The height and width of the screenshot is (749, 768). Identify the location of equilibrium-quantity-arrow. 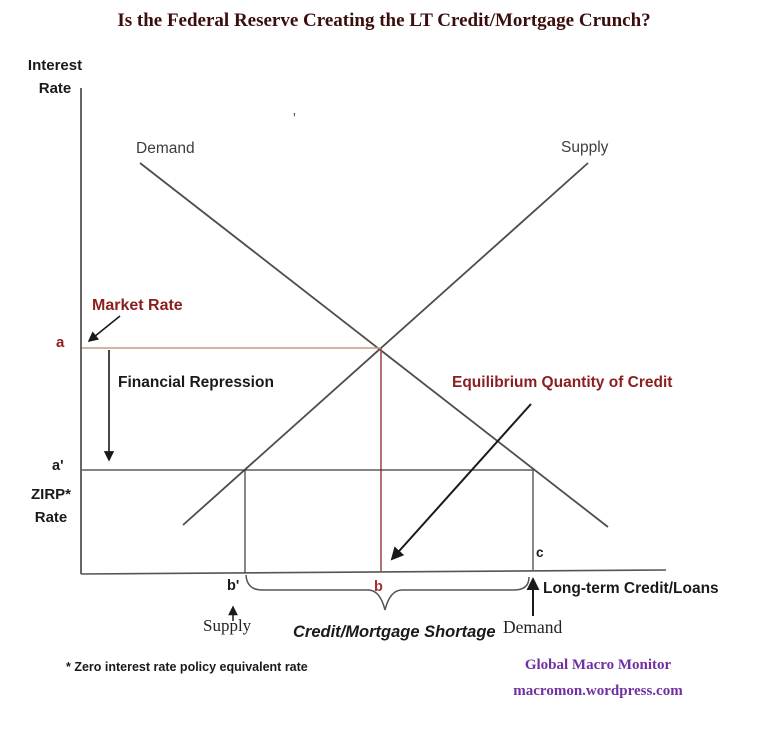
(461, 482).